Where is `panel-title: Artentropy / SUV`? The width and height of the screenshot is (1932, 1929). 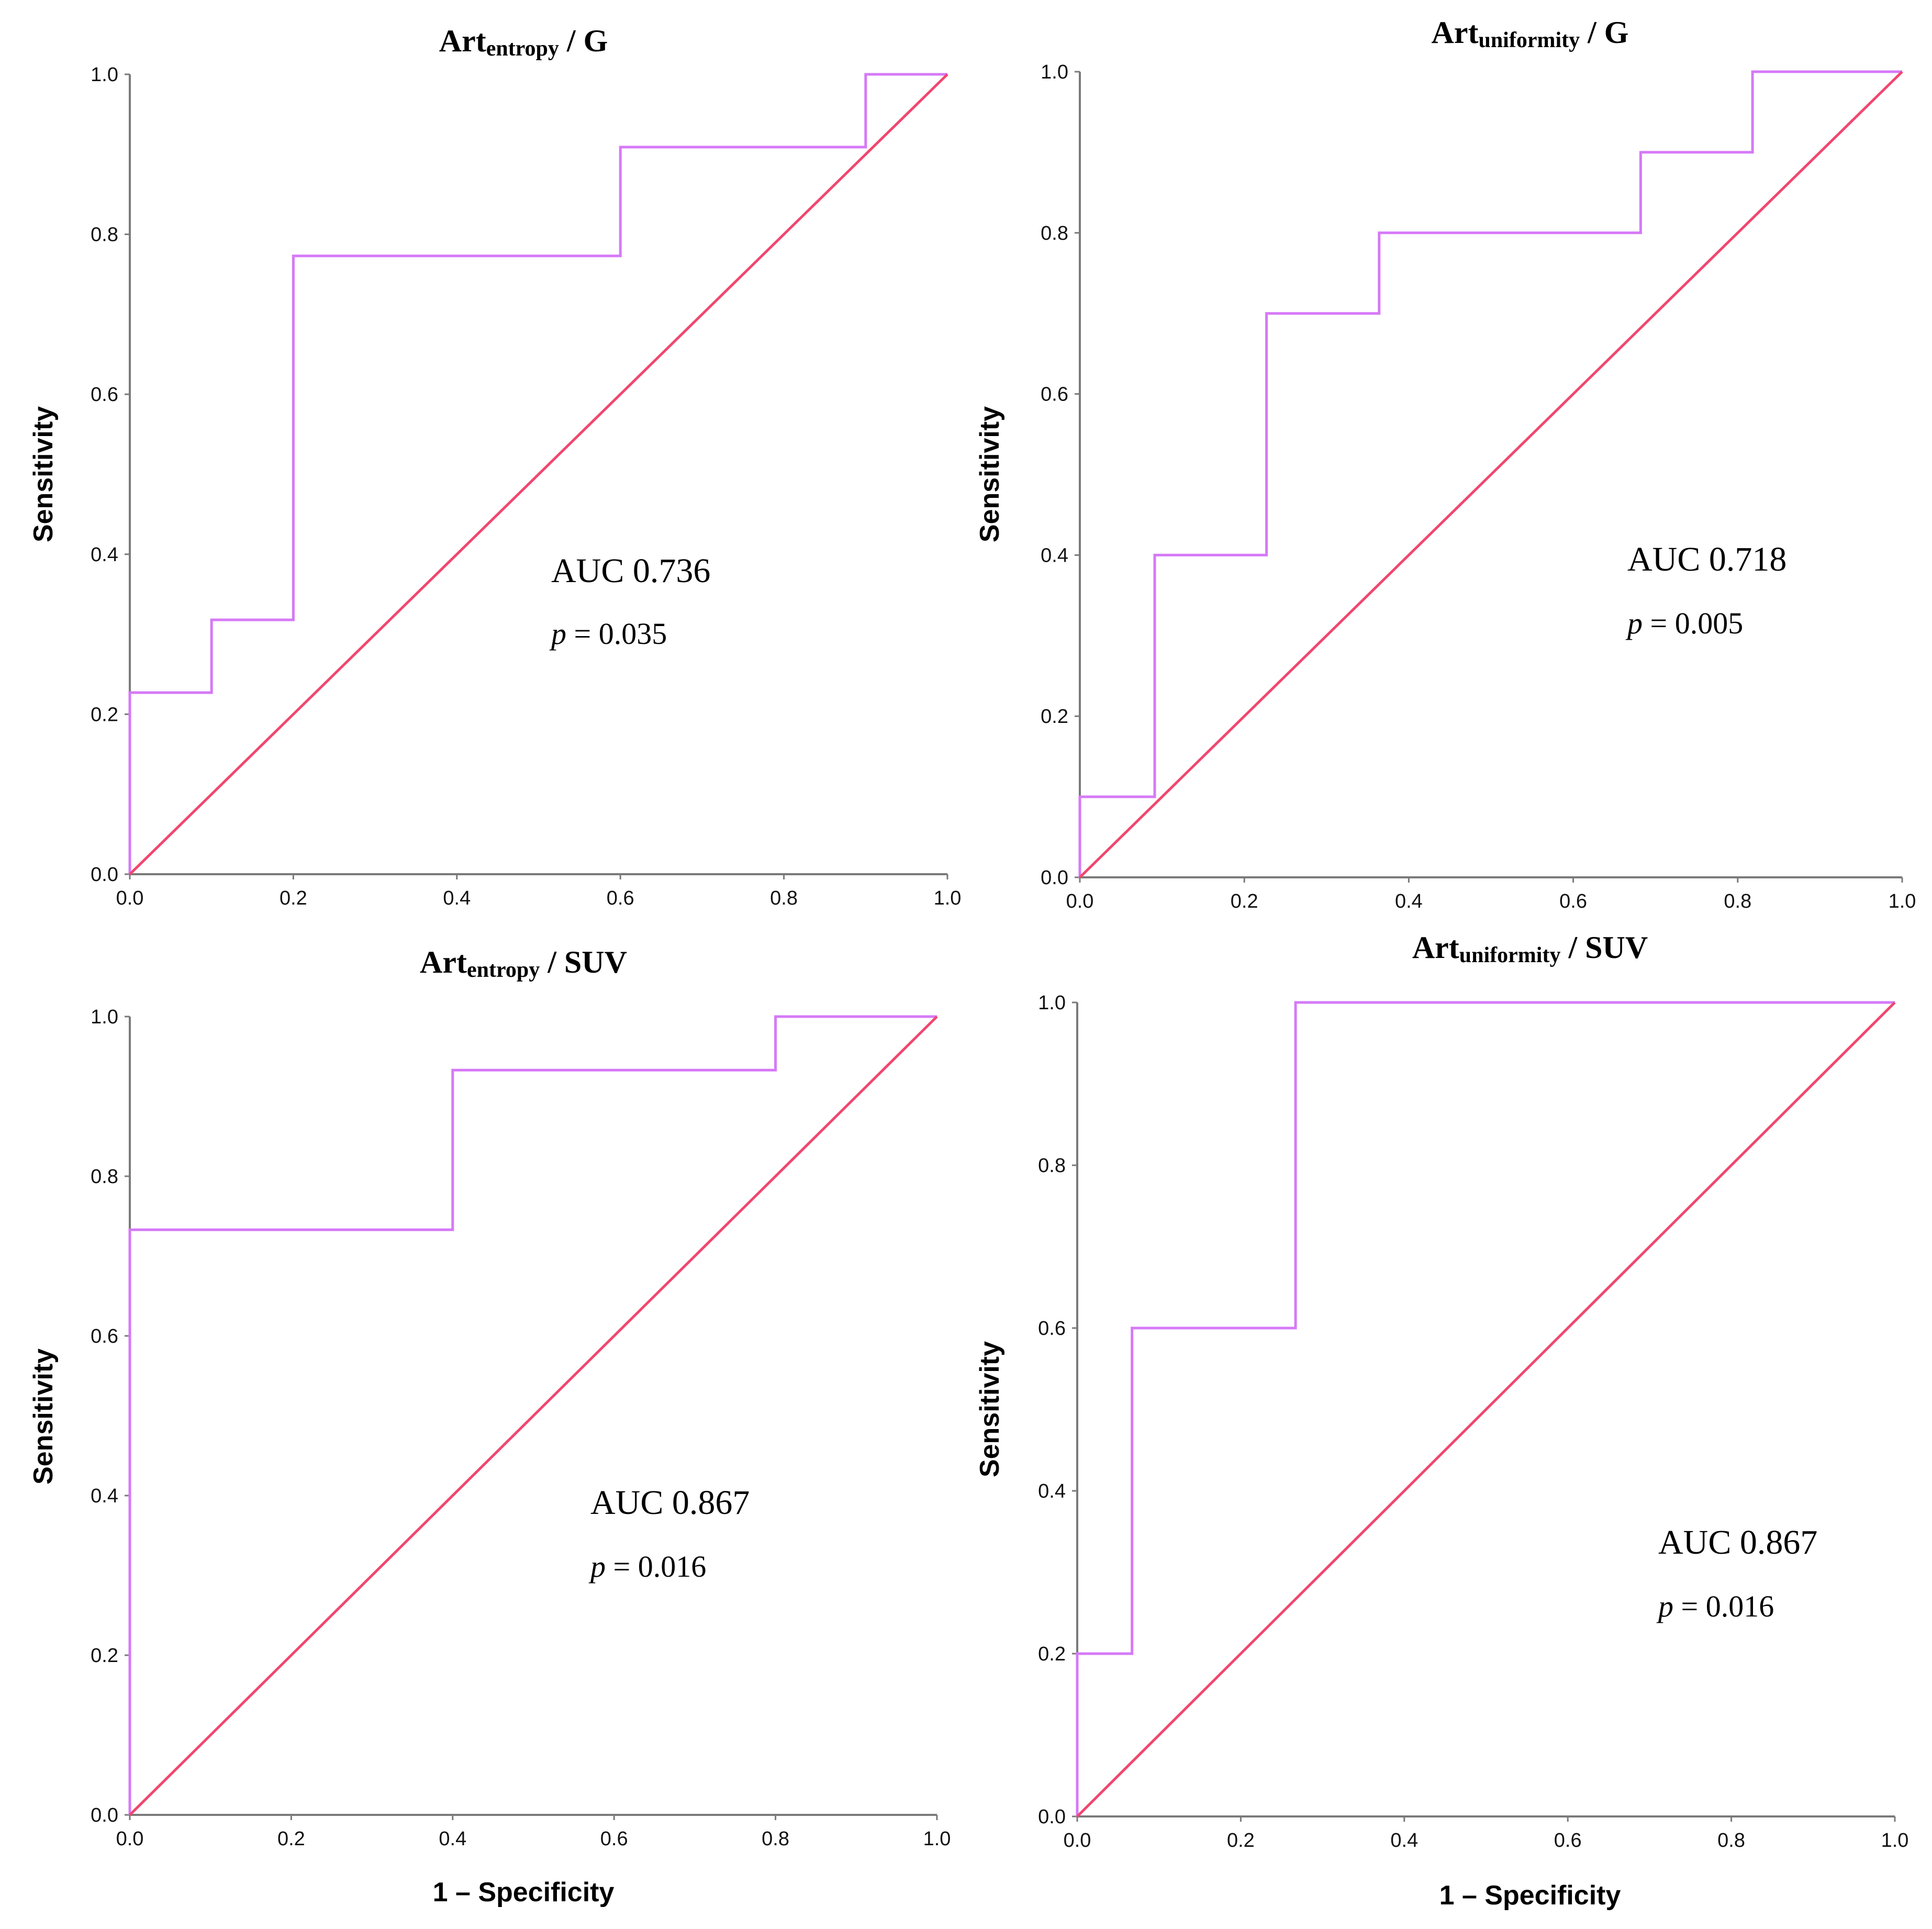
panel-title: Artentropy / SUV is located at coordinates (523, 964).